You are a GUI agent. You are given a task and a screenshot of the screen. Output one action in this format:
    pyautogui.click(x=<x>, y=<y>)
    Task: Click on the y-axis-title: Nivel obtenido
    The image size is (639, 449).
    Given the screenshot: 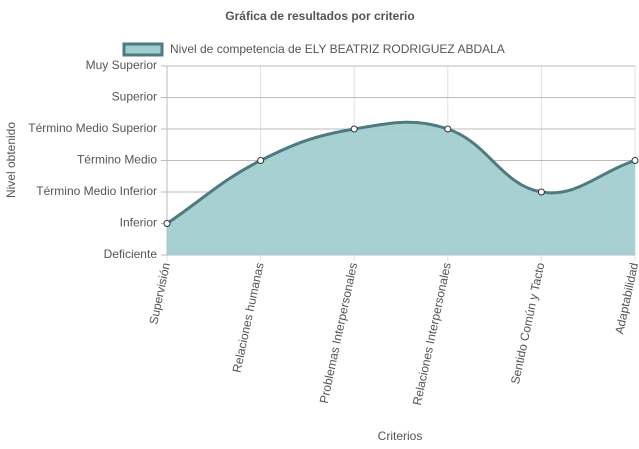 What is the action you would take?
    pyautogui.click(x=11, y=160)
    